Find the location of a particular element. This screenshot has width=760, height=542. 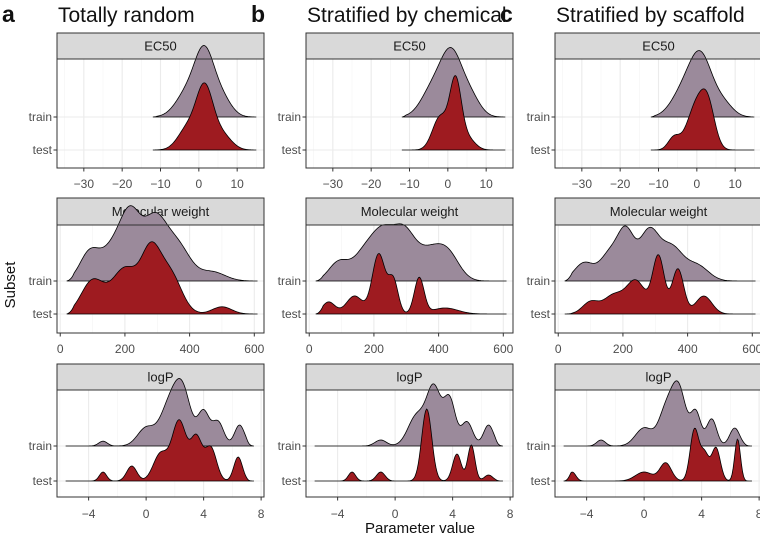

y-axis-title: Subset is located at coordinates (10, 285).